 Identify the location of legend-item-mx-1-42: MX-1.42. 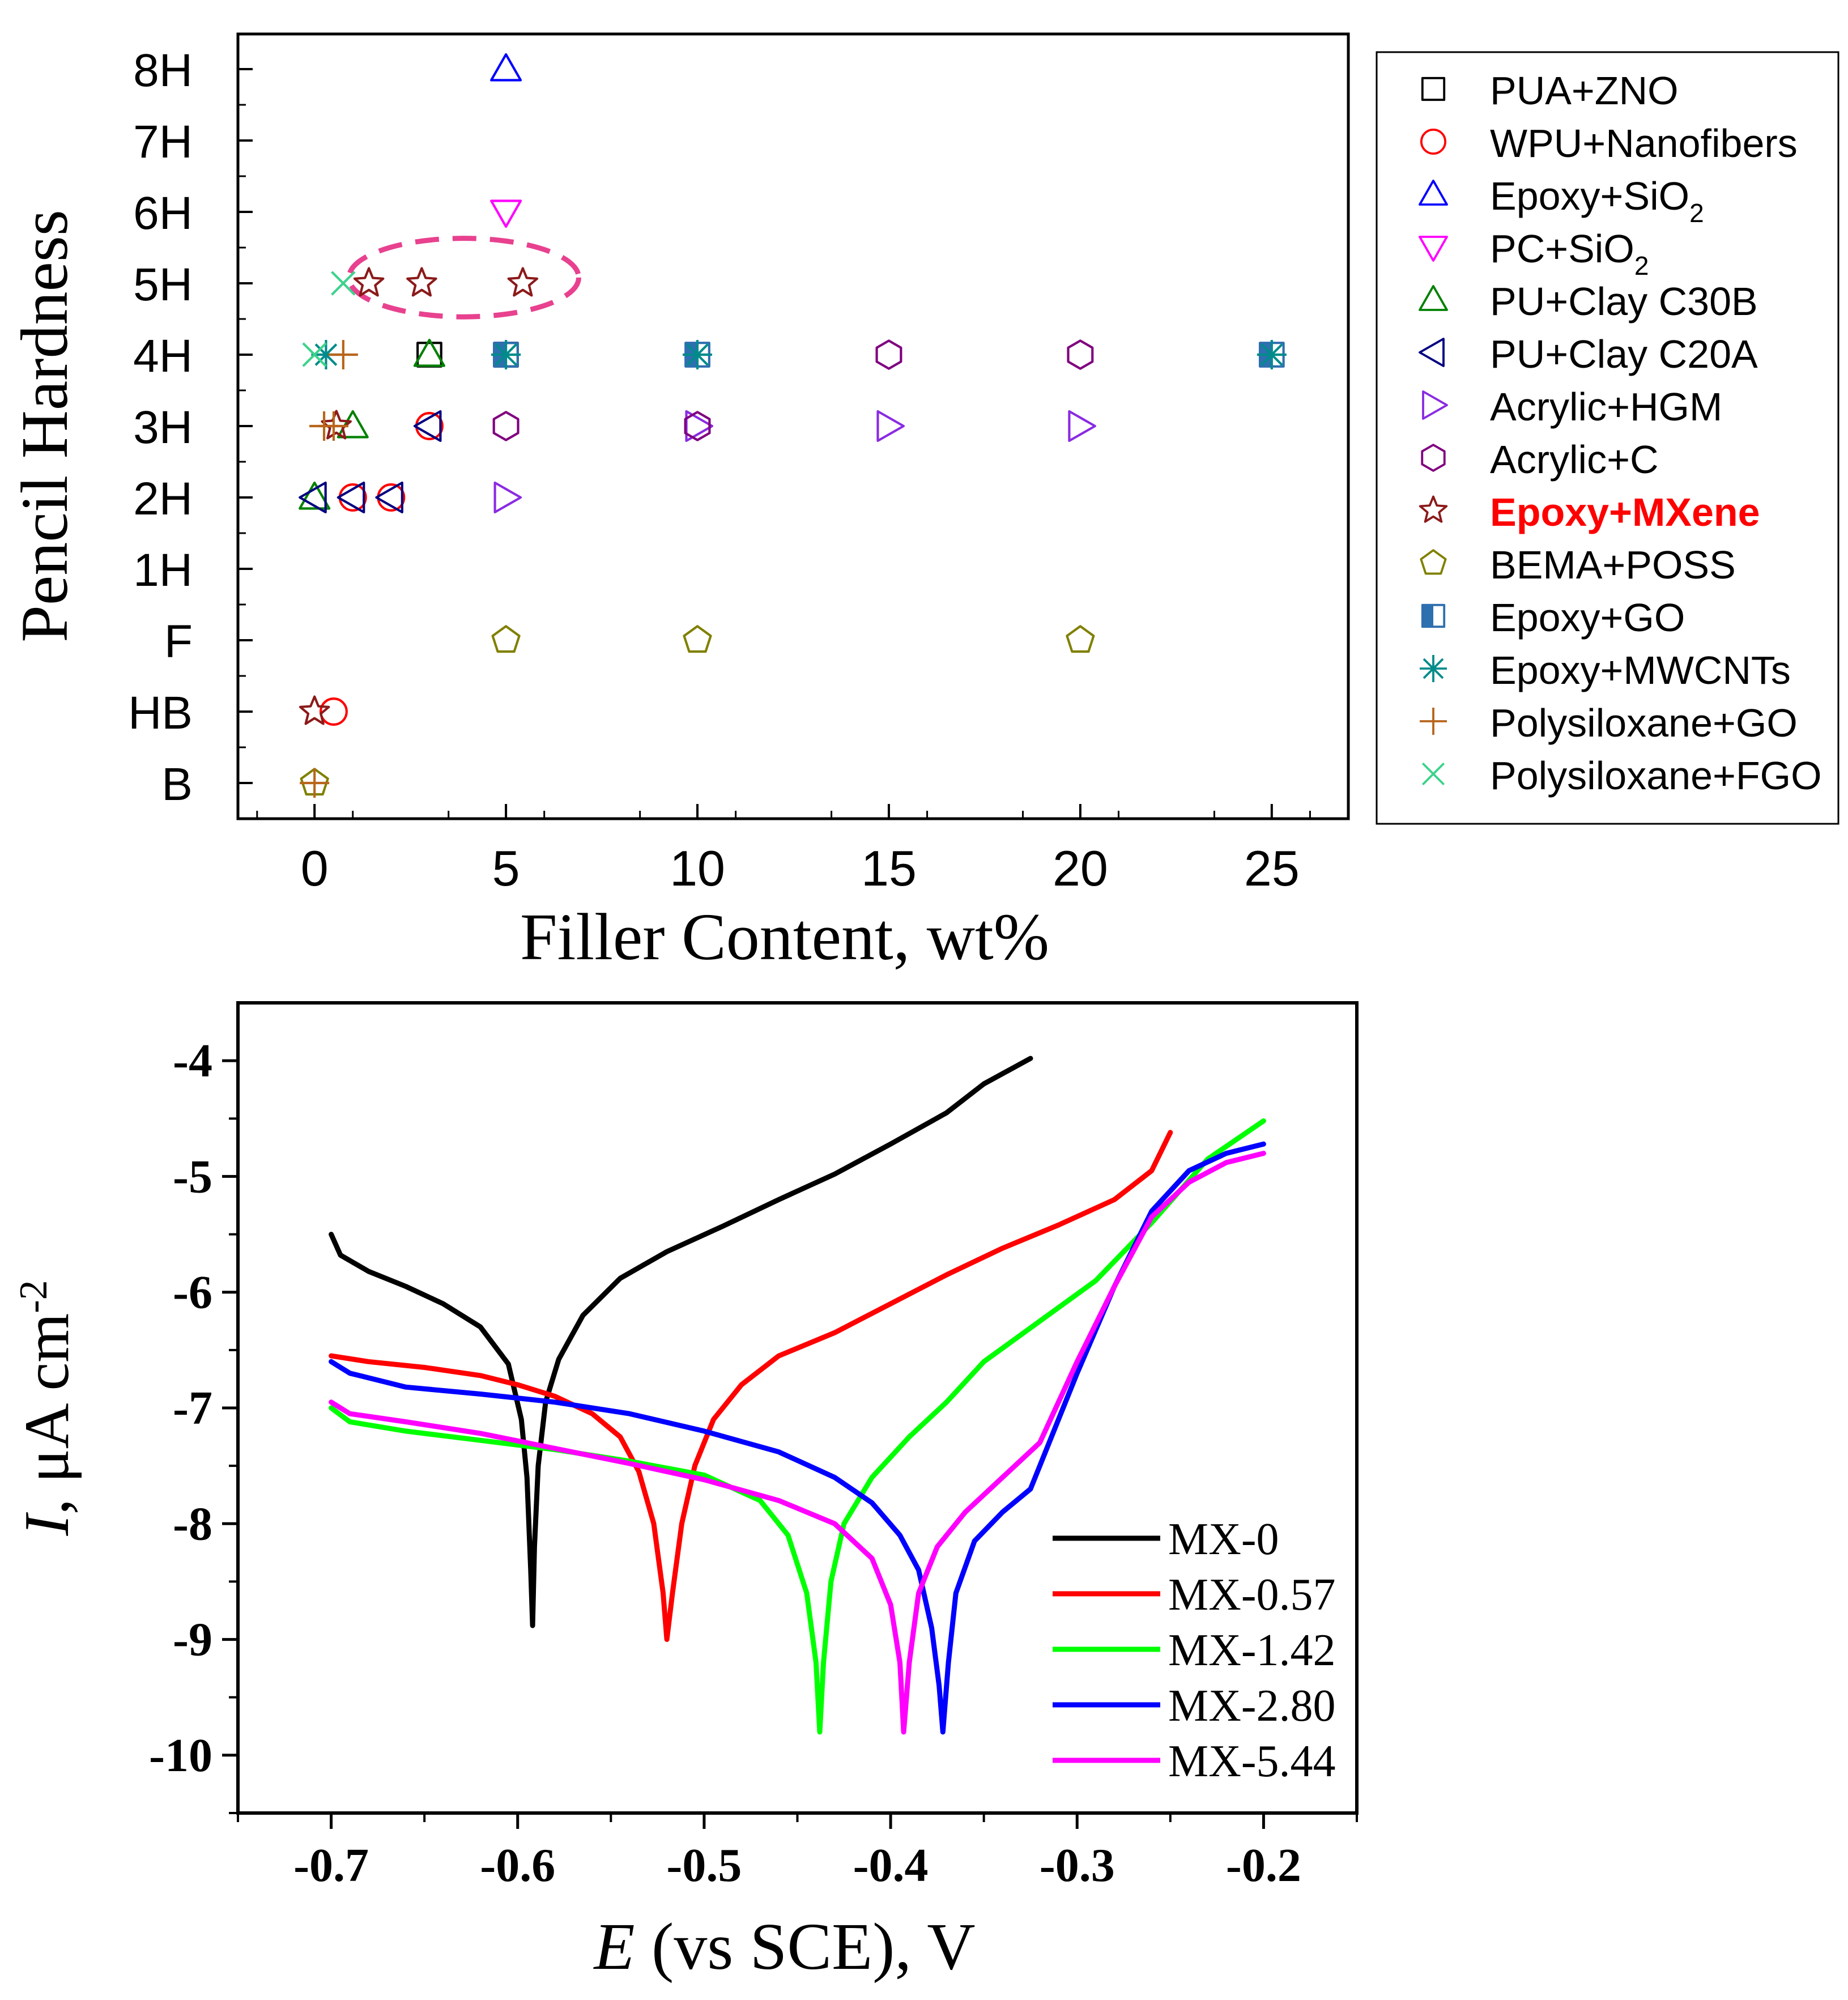
(1194, 1650).